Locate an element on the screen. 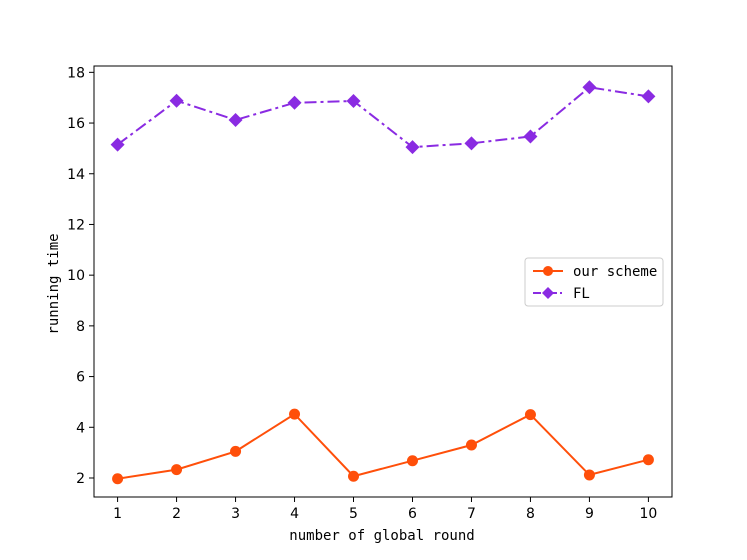 The image size is (747, 560). y-axis-label: running time is located at coordinates (54, 283).